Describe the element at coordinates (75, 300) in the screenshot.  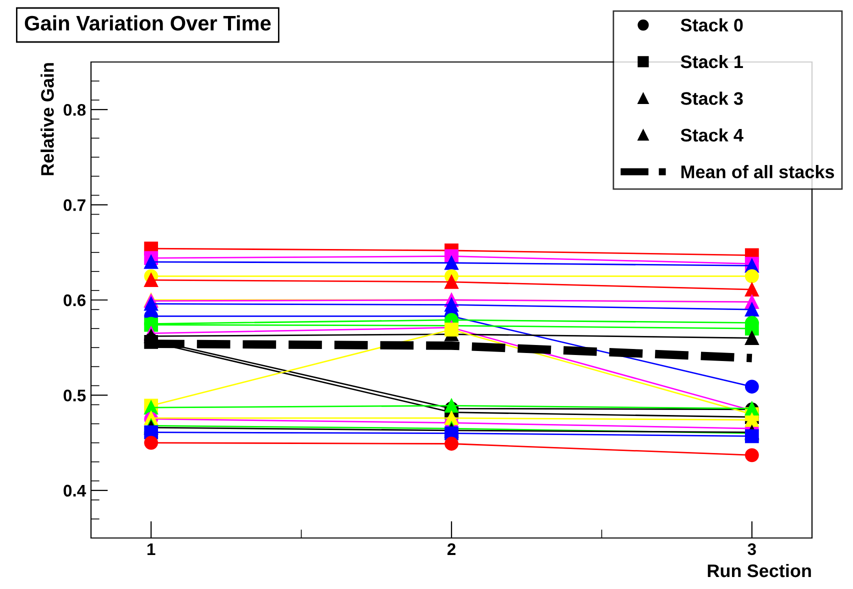
I see `y-tick-label: 0.6` at that location.